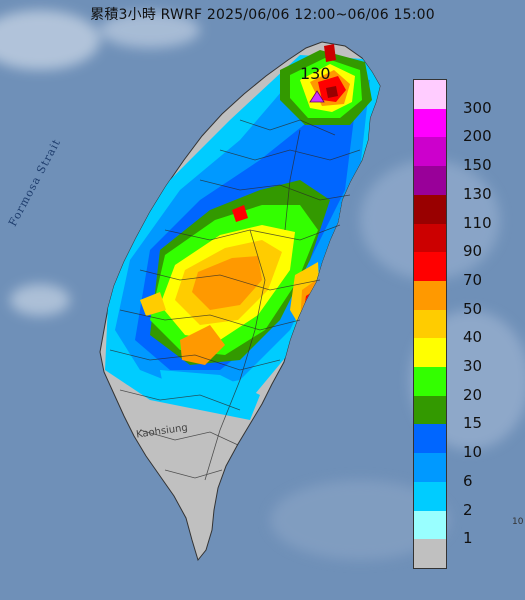 Image resolution: width=525 pixels, height=600 pixels. What do you see at coordinates (477, 136) in the screenshot?
I see `legend-label: 200` at bounding box center [477, 136].